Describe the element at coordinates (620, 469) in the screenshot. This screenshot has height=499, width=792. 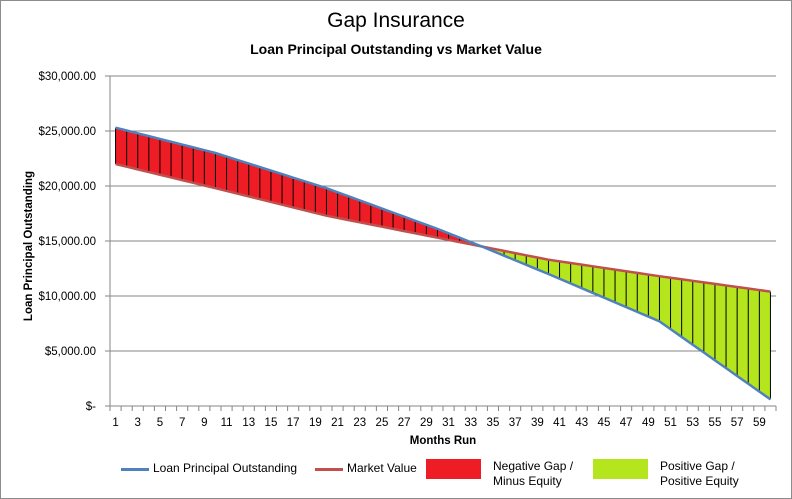
I see `legend-swatch-positive-gap` at that location.